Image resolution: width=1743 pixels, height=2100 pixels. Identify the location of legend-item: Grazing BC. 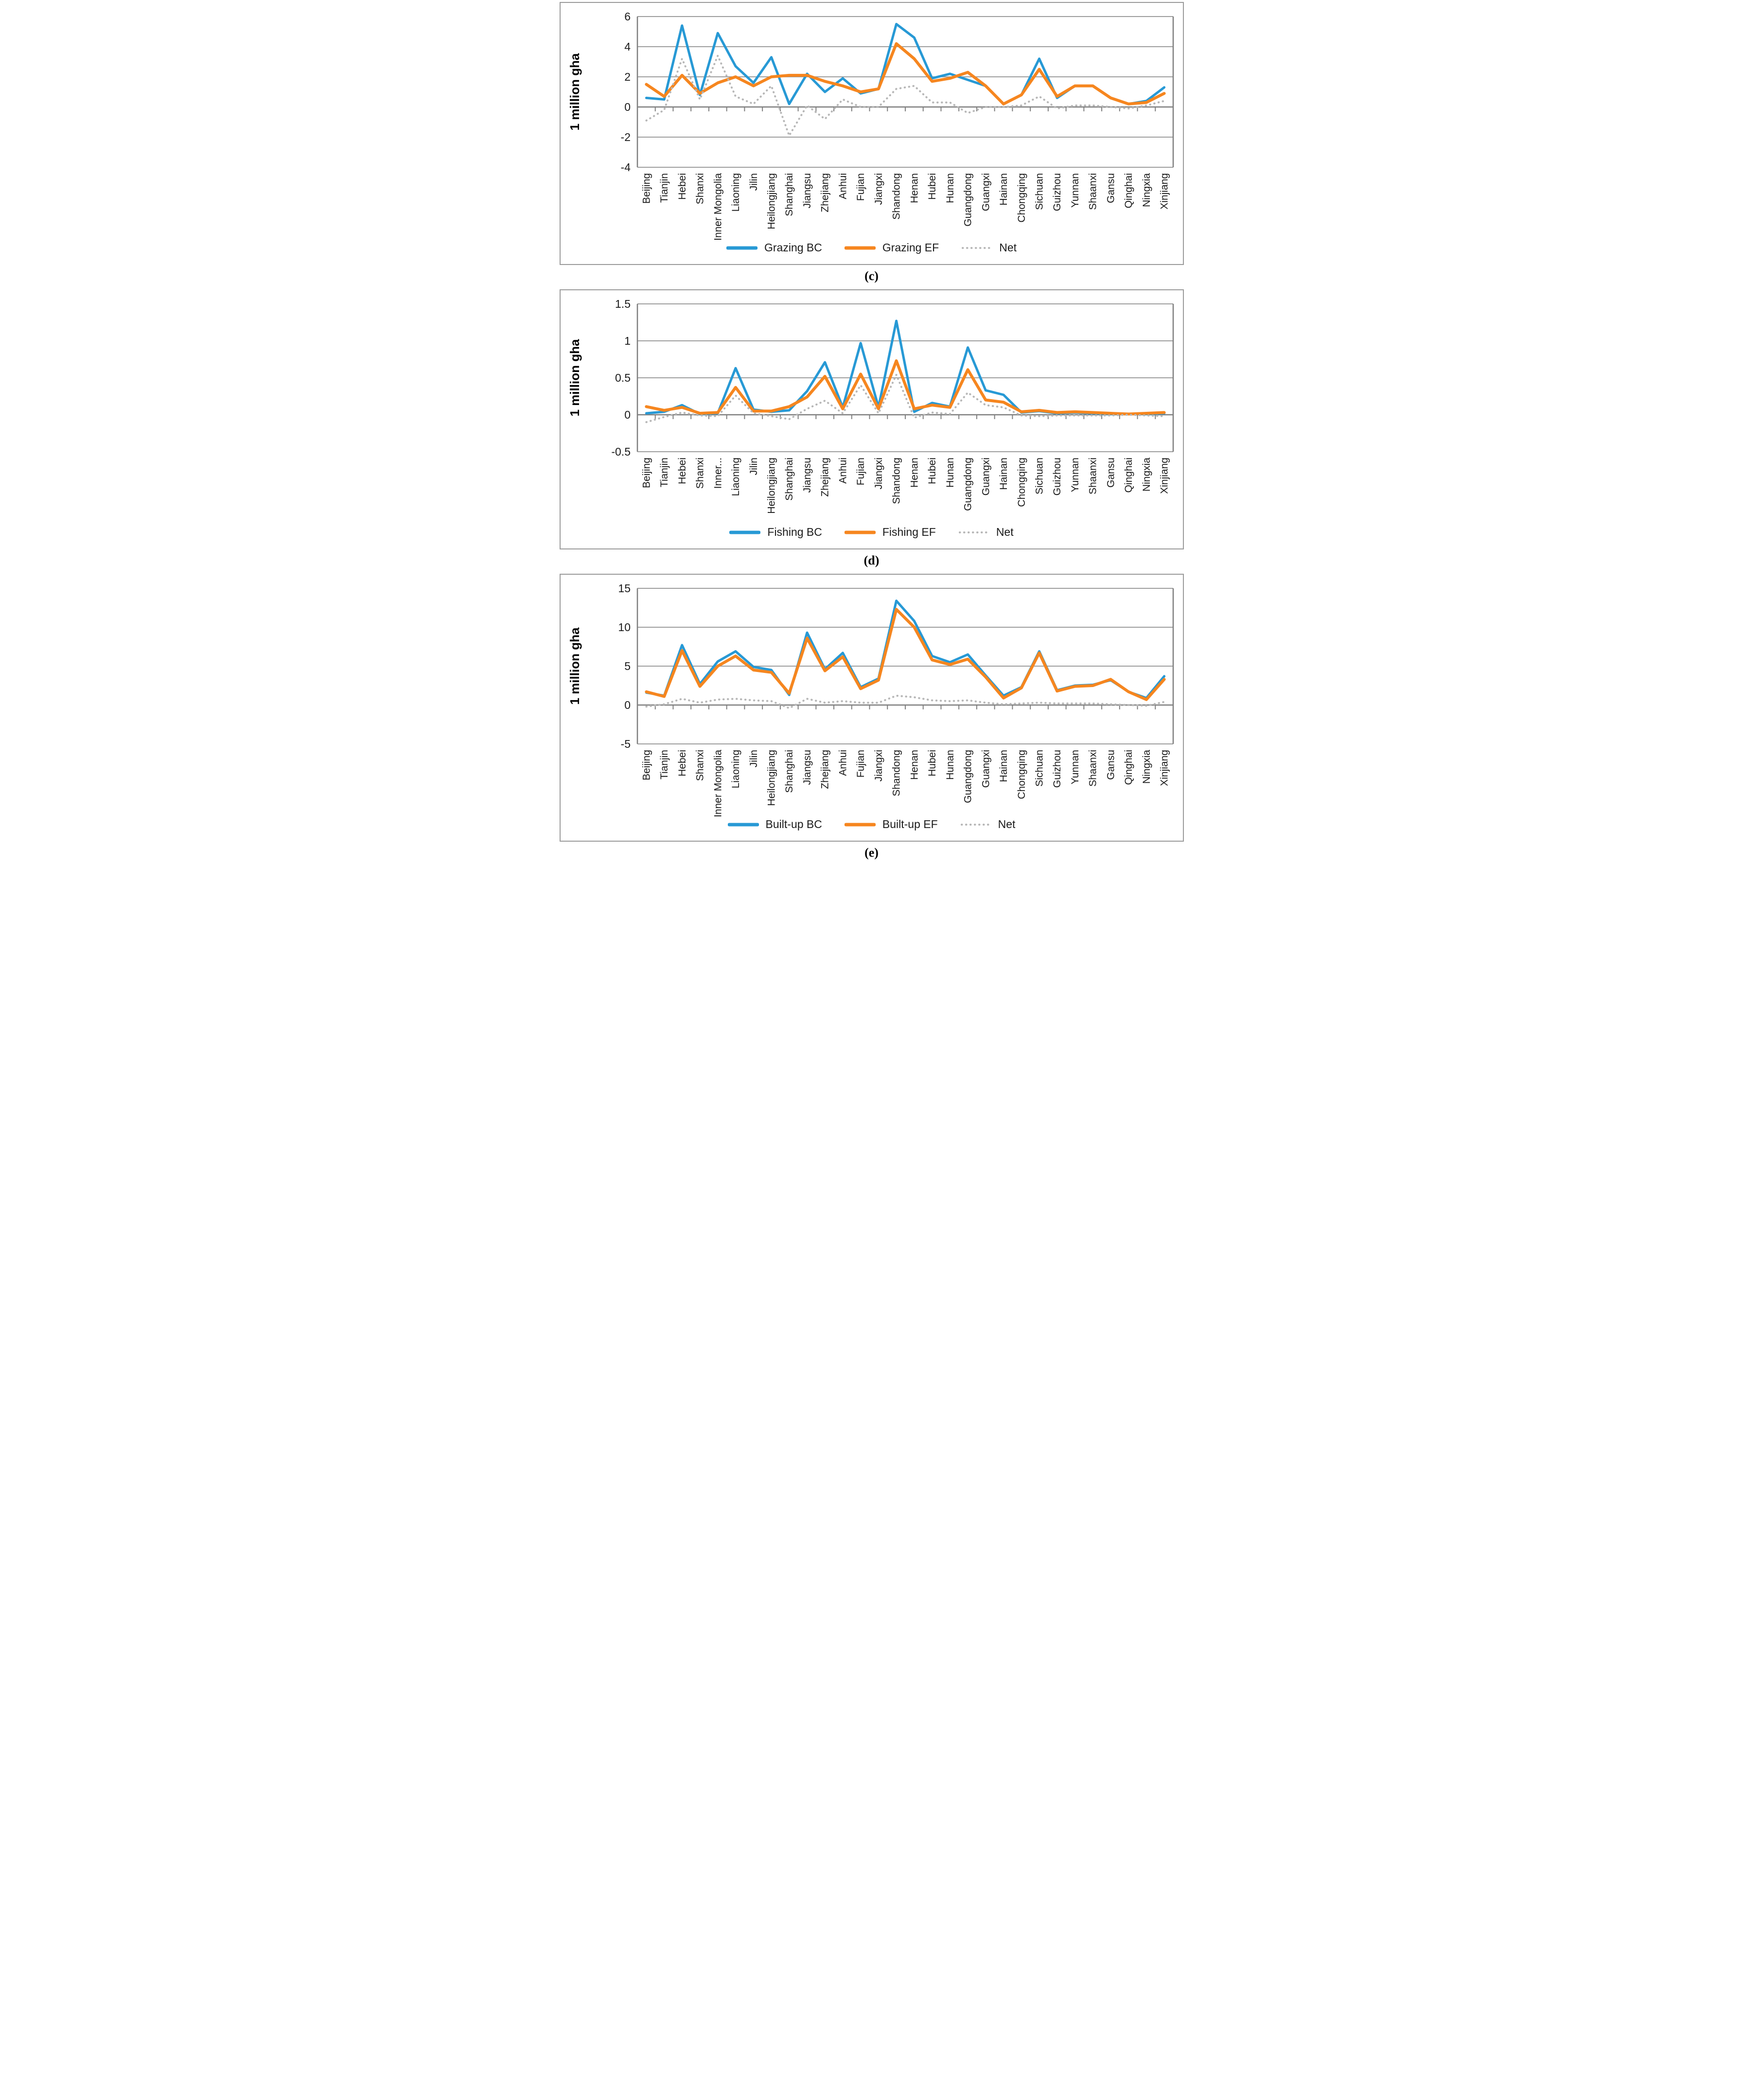
(774, 247).